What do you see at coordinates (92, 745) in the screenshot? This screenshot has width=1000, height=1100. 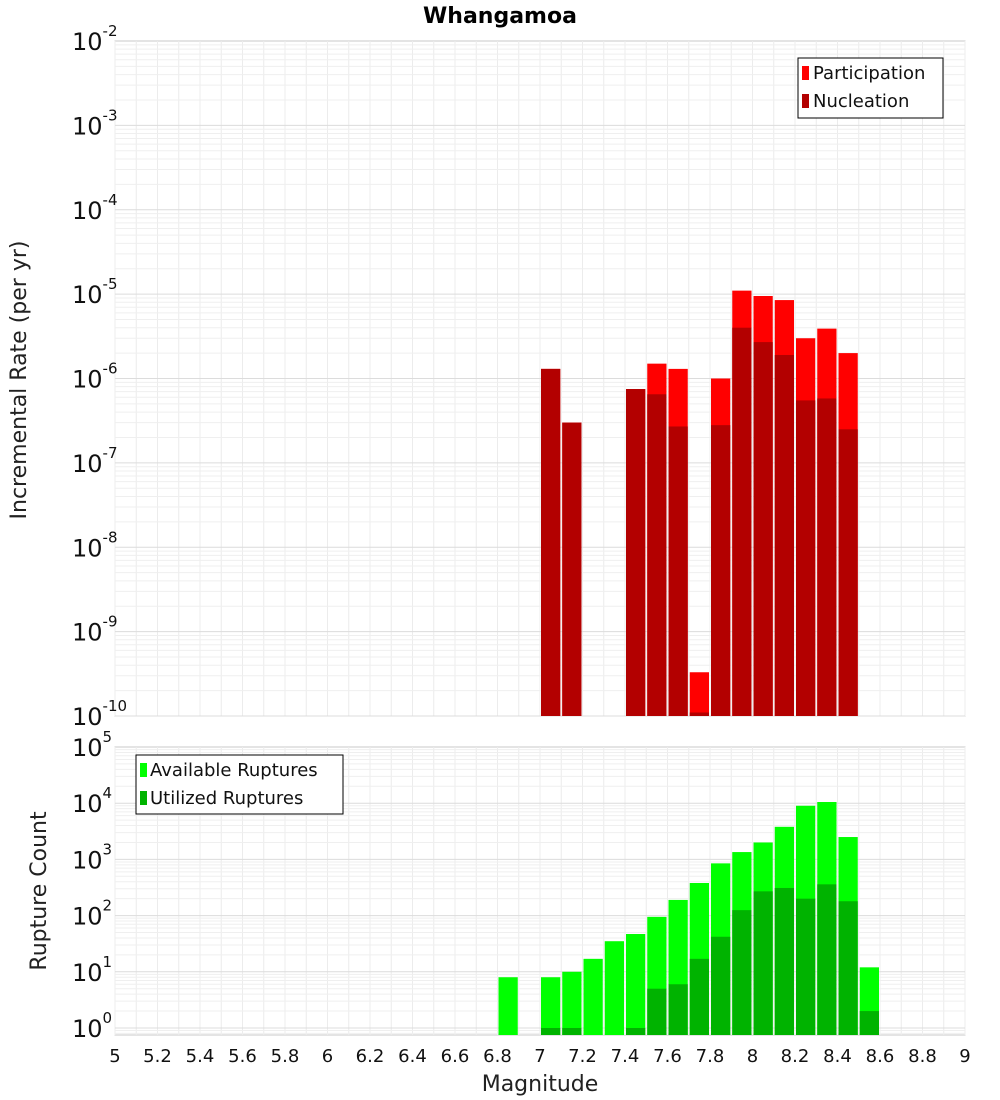 I see `count-y-tick-label: 10⁵` at bounding box center [92, 745].